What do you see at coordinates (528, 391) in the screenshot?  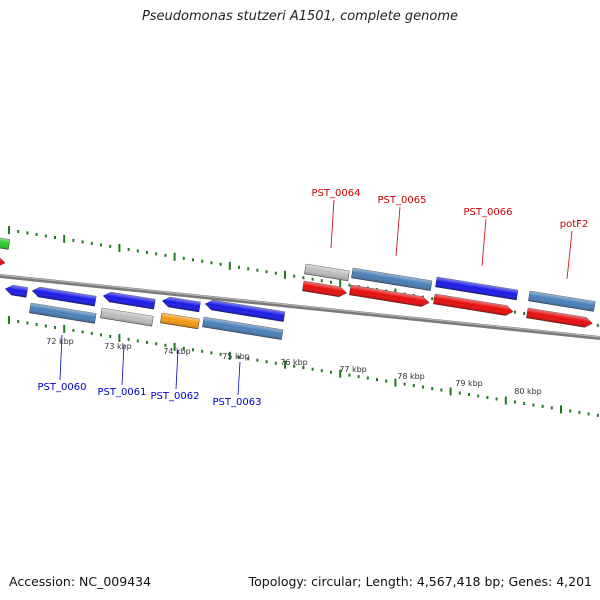 I see `scale-label: 80 kbp` at bounding box center [528, 391].